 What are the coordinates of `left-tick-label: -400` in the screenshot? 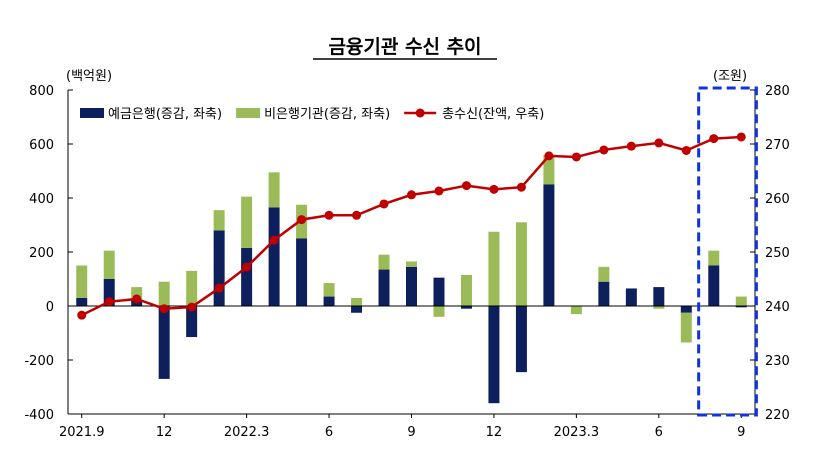 It's located at (39, 415).